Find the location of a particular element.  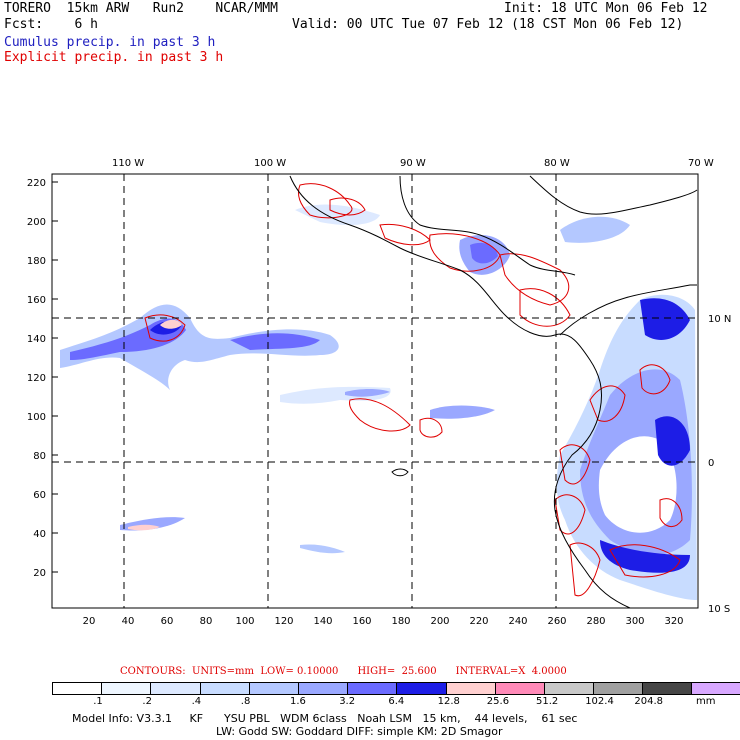

colorbar-label: 51.2 is located at coordinates (547, 701).